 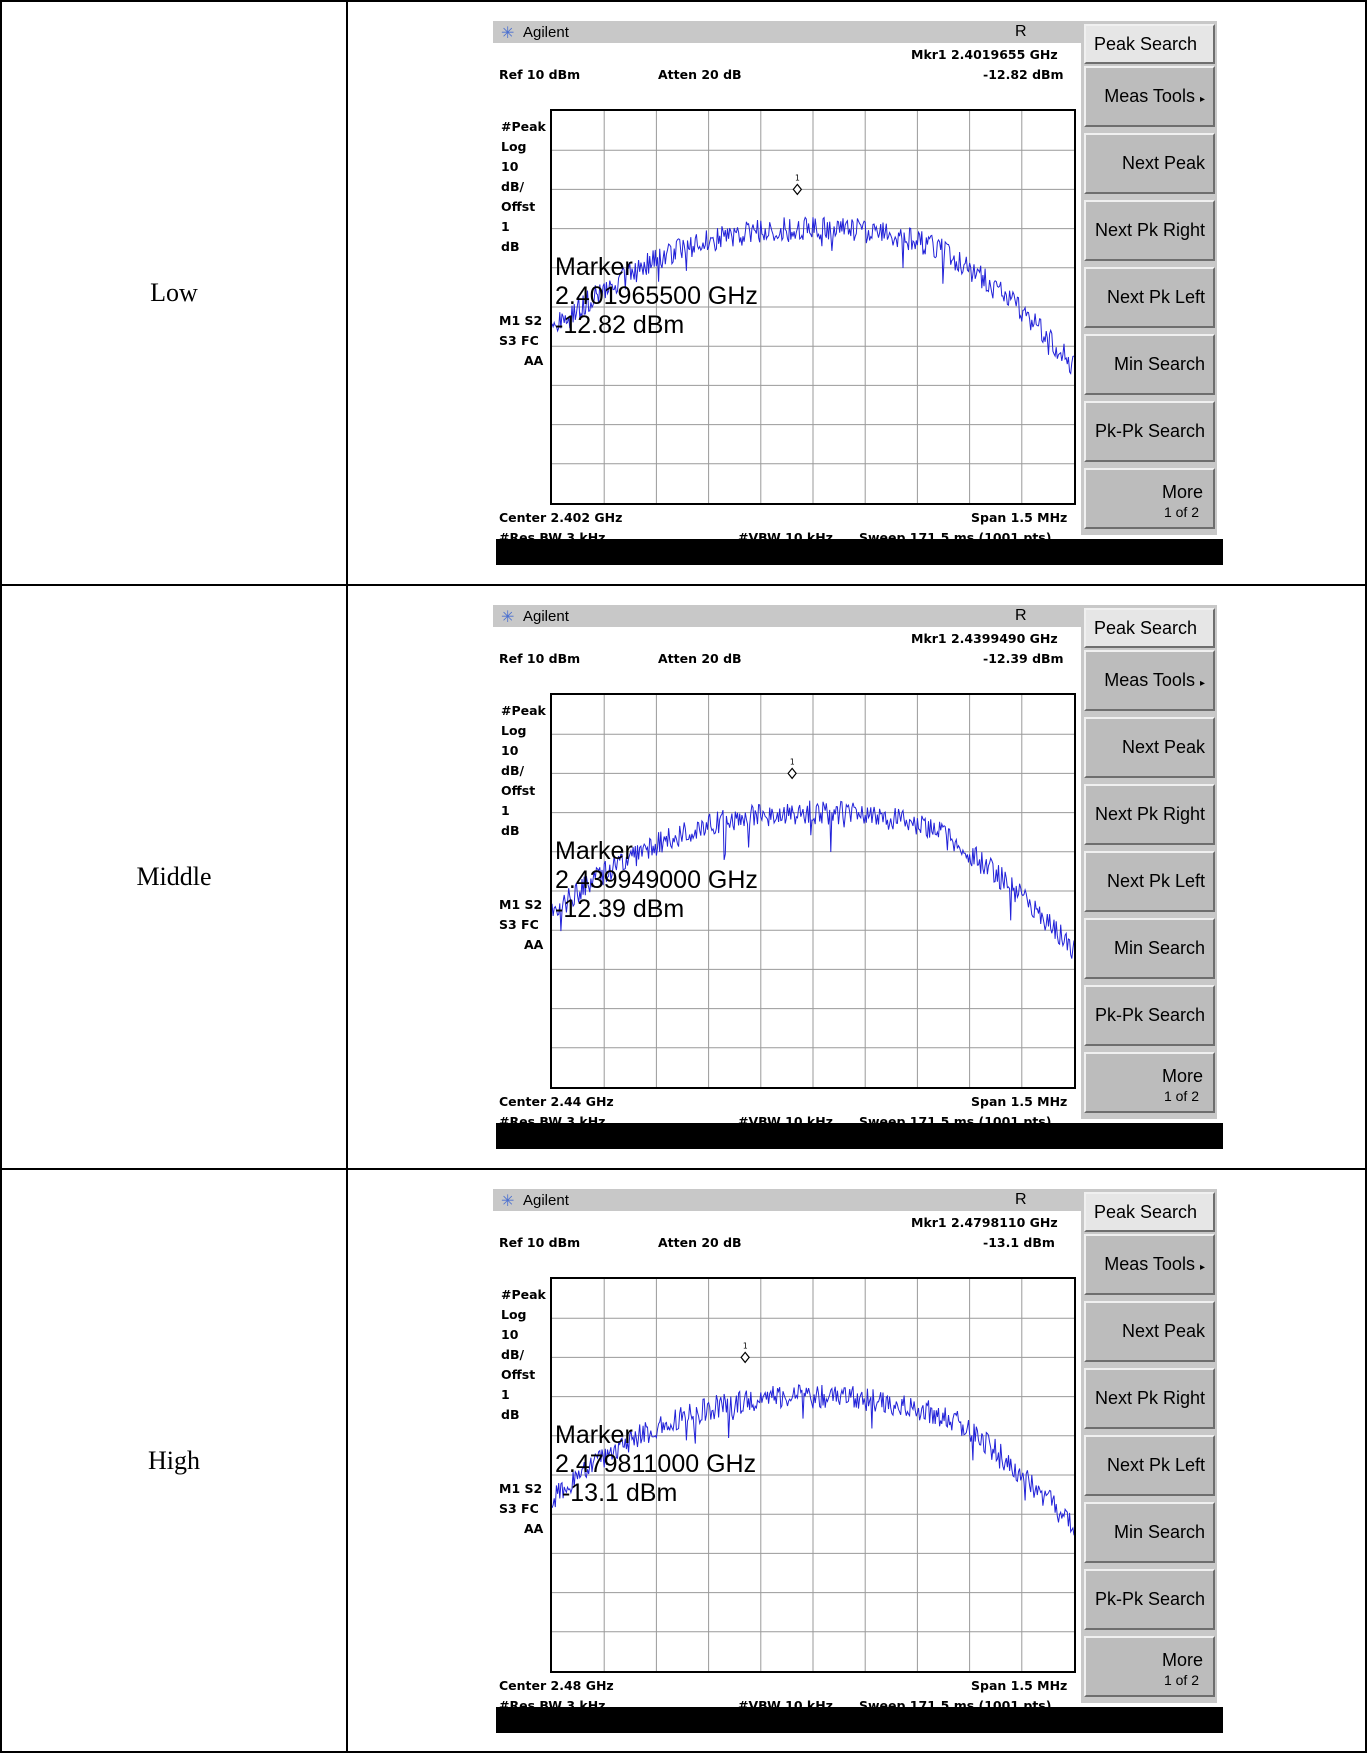 What do you see at coordinates (174, 293) in the screenshot?
I see `channel-label-low: Low` at bounding box center [174, 293].